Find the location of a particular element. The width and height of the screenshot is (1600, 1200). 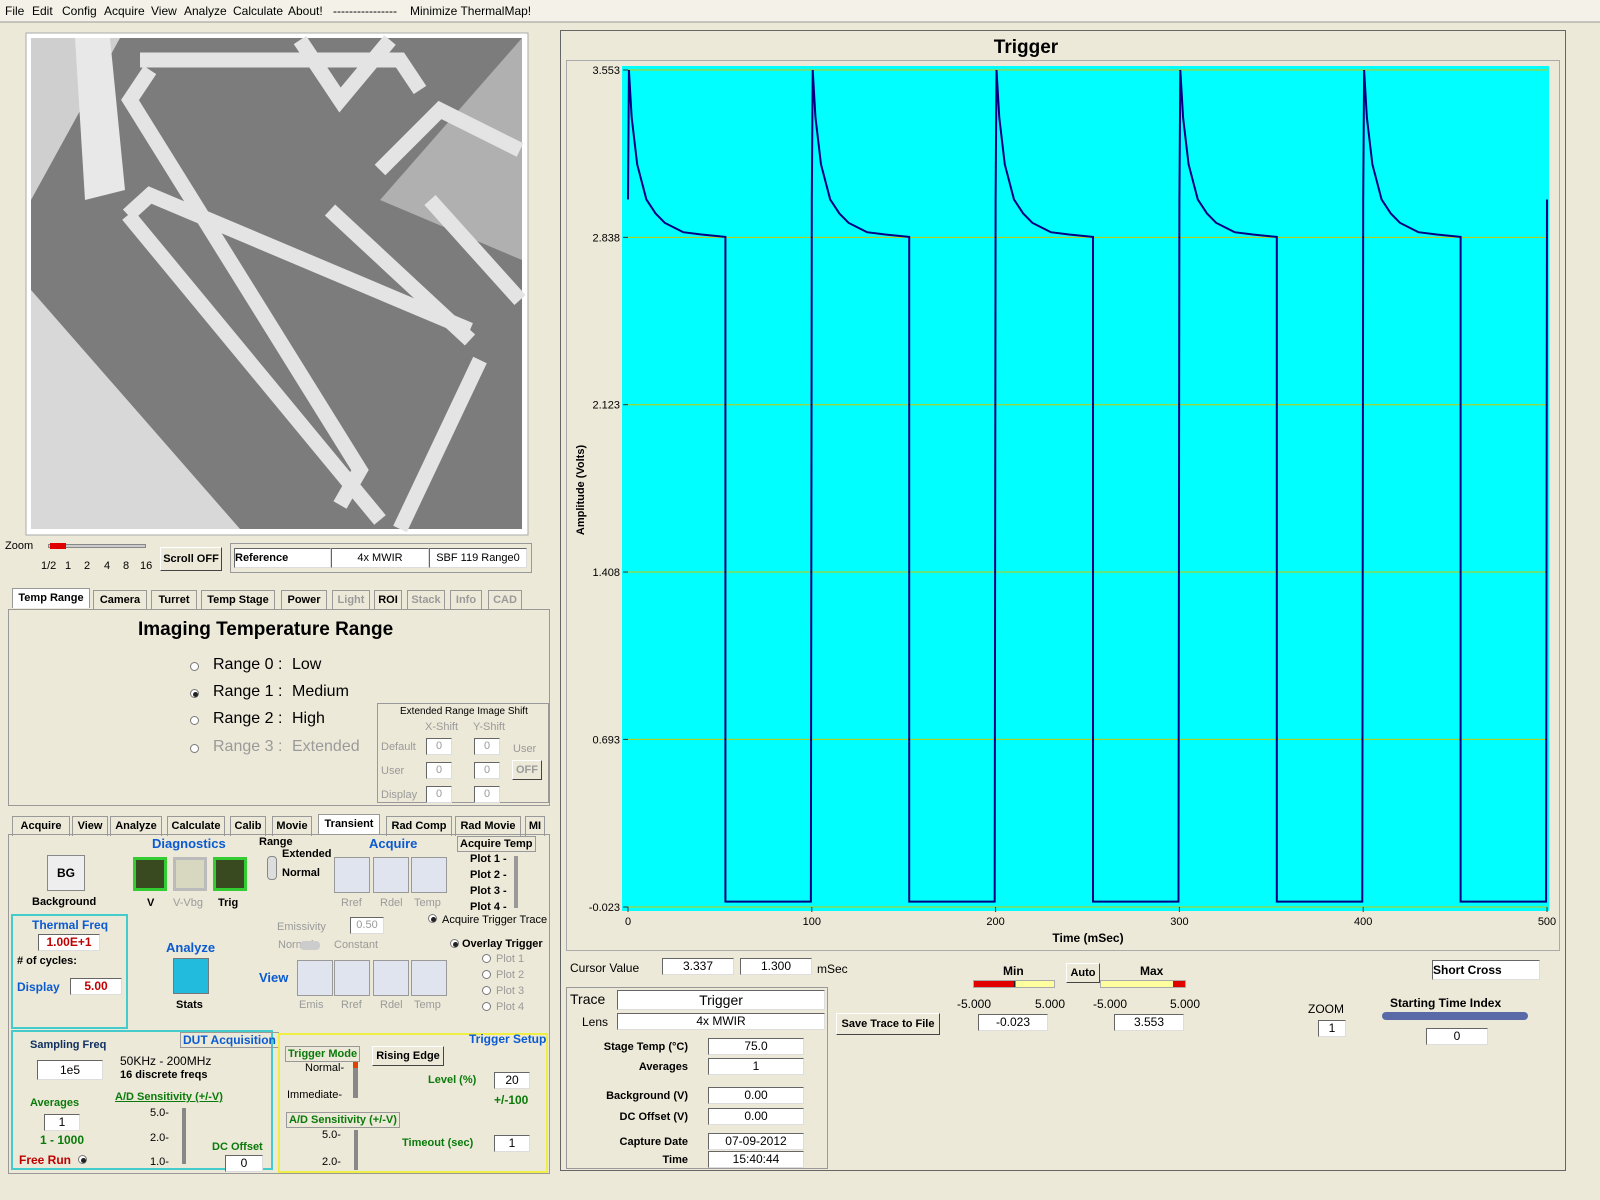

zoom-thumb is located at coordinates (58, 546).